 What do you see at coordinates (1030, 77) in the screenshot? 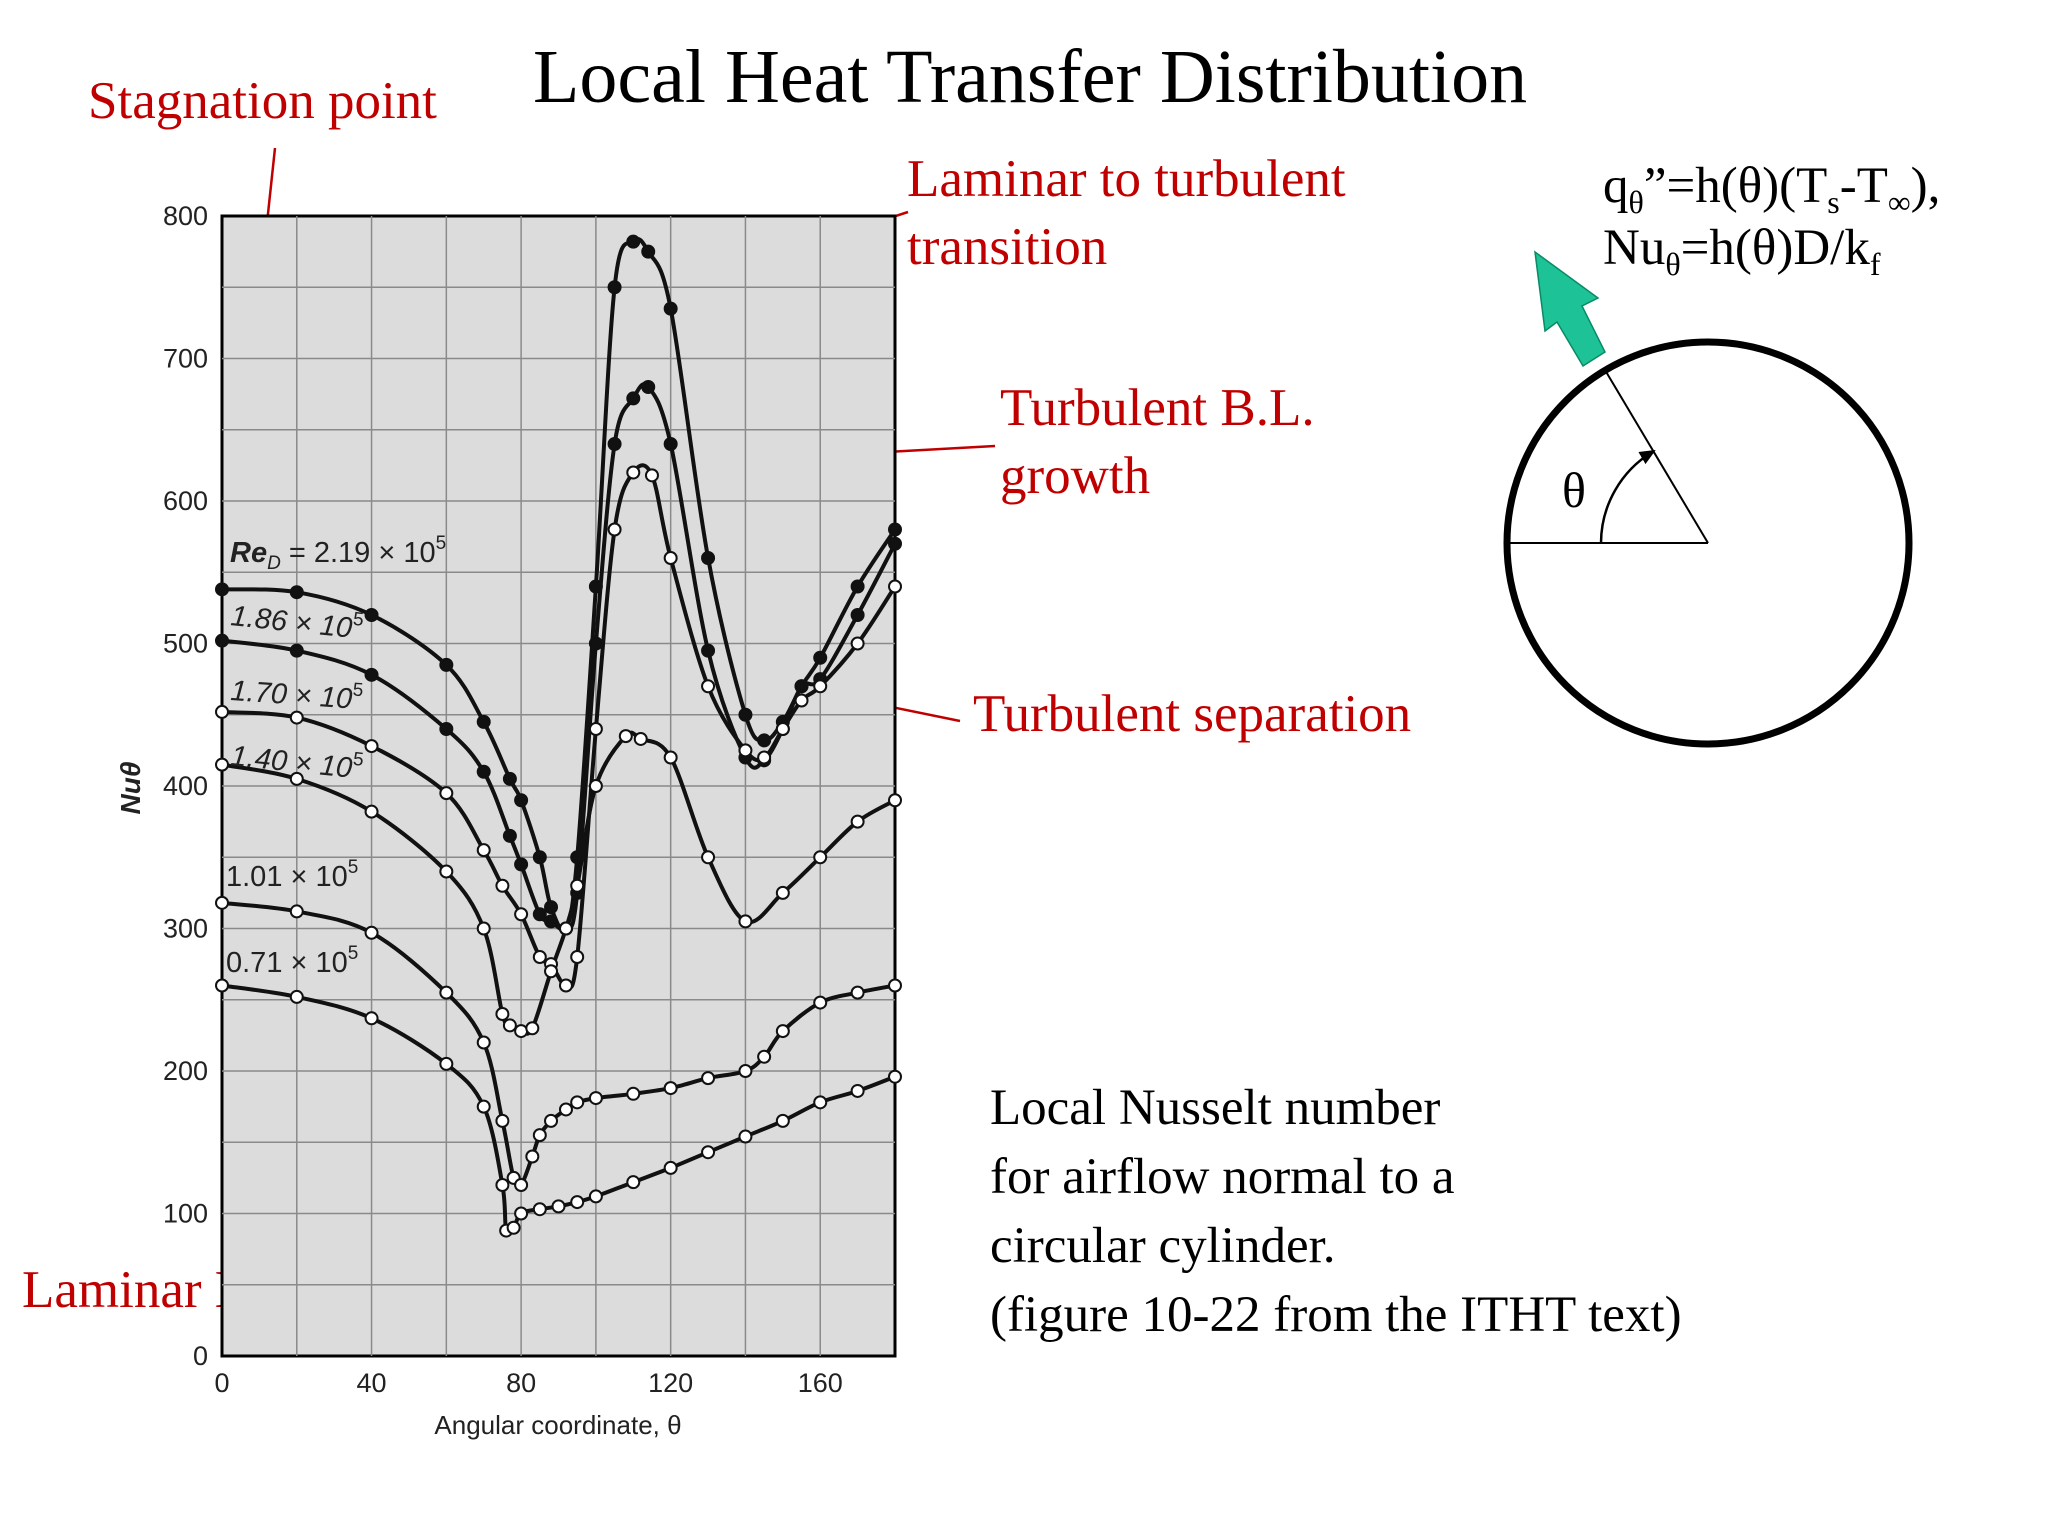
I see `page-title: Local Heat Transfer Distribution` at bounding box center [1030, 77].